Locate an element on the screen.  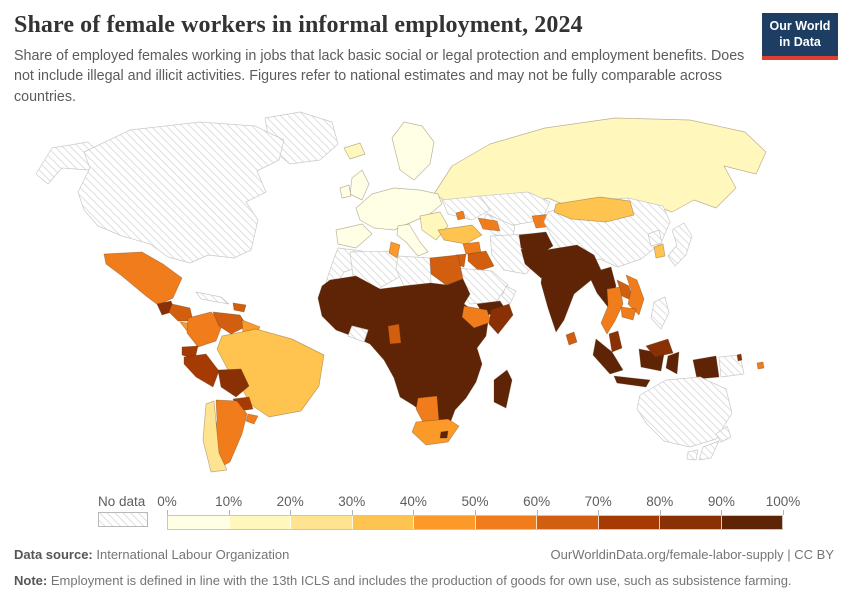
region-cambodia is located at coordinates (628, 313).